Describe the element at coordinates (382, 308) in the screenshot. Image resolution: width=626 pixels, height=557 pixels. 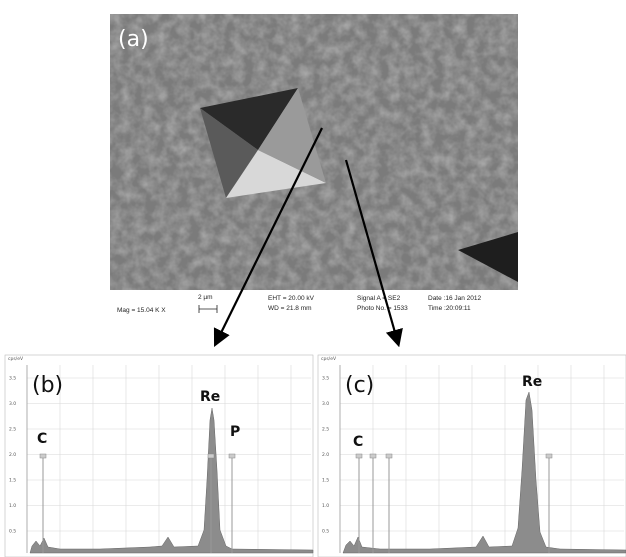
I see `info-text: Photo No. = 1533` at that location.